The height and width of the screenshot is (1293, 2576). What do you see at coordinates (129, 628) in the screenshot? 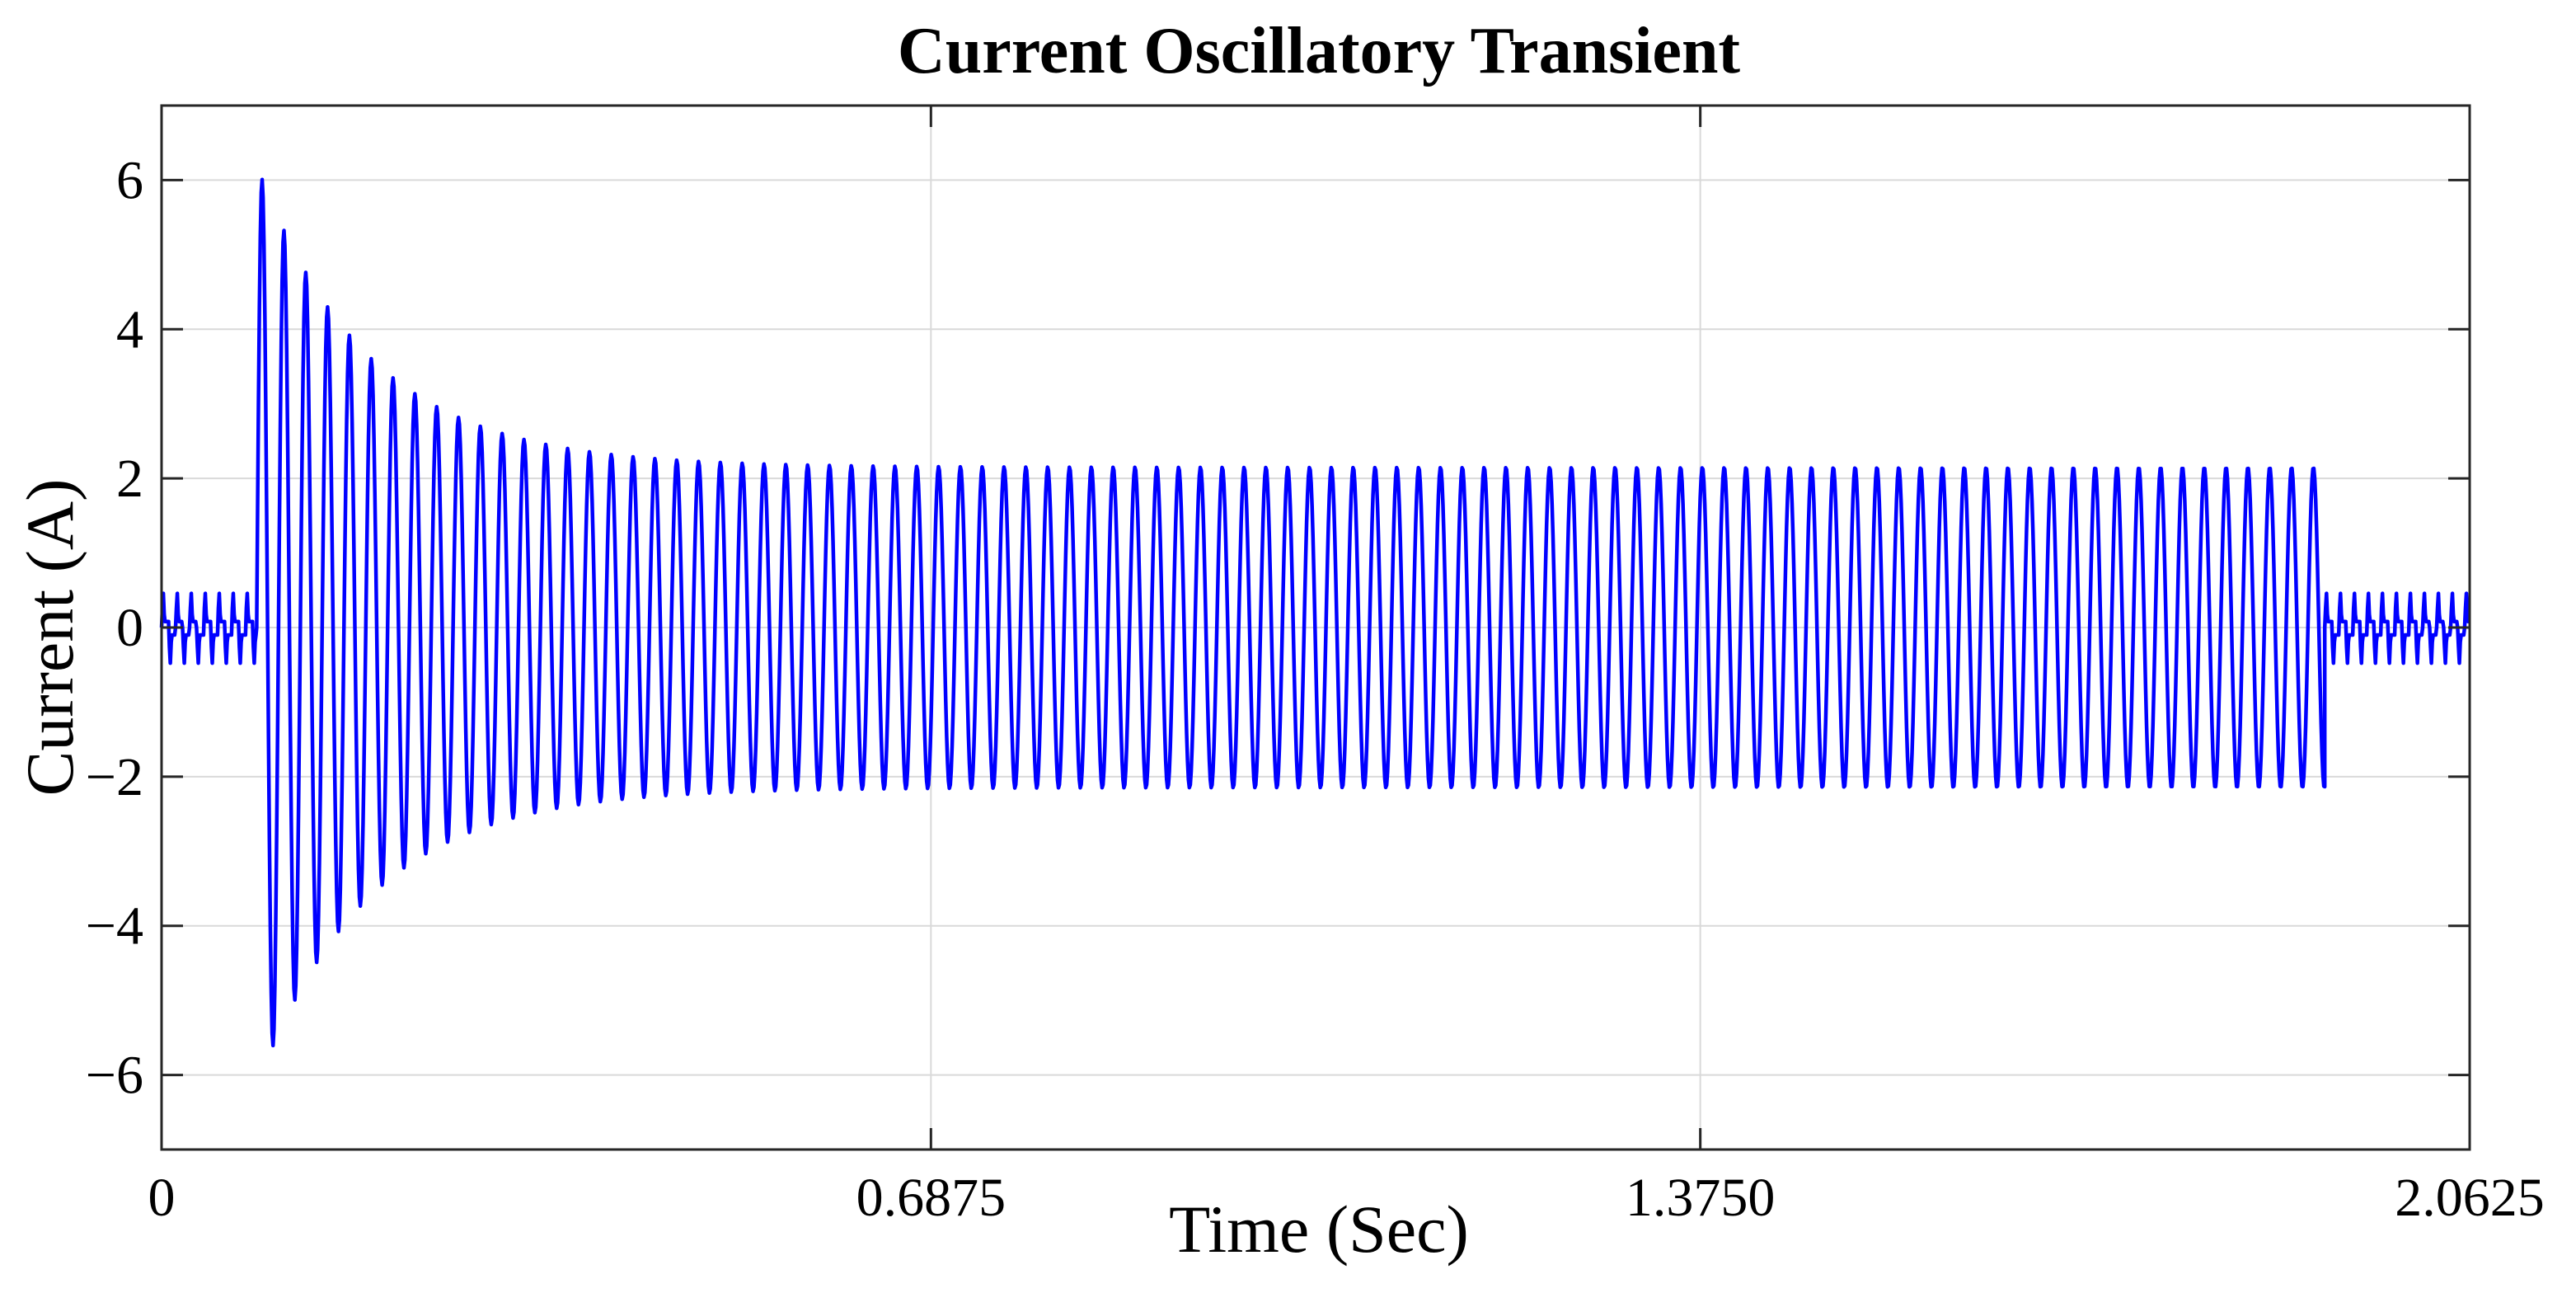
I see `y-tick-label: 0` at bounding box center [129, 628].